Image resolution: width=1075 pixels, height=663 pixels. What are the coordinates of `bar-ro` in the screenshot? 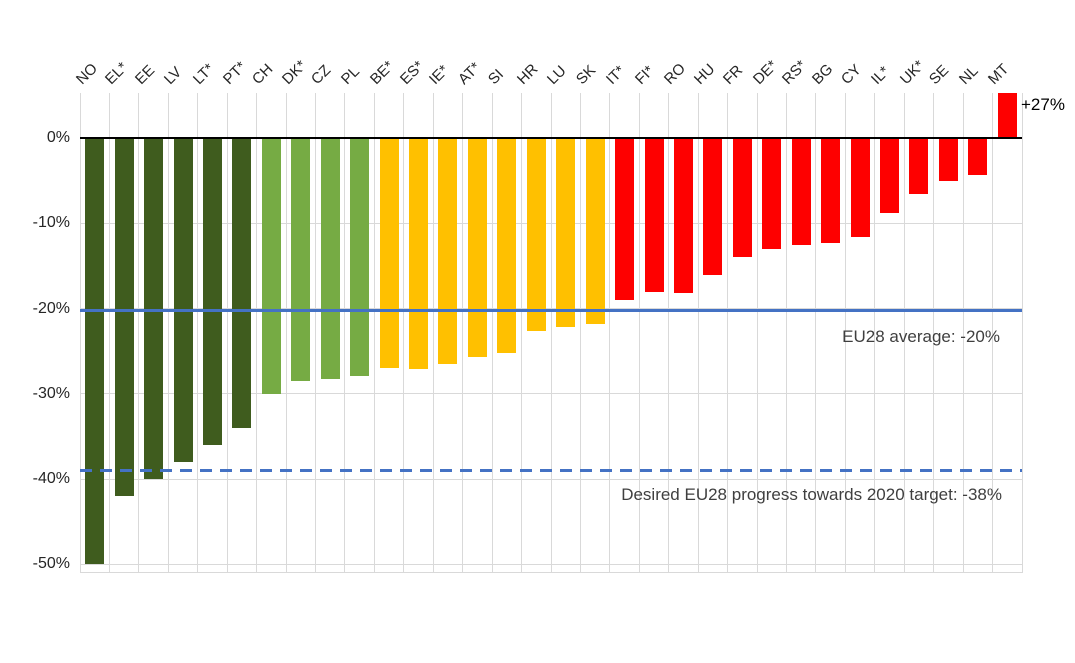 It's located at (683, 216).